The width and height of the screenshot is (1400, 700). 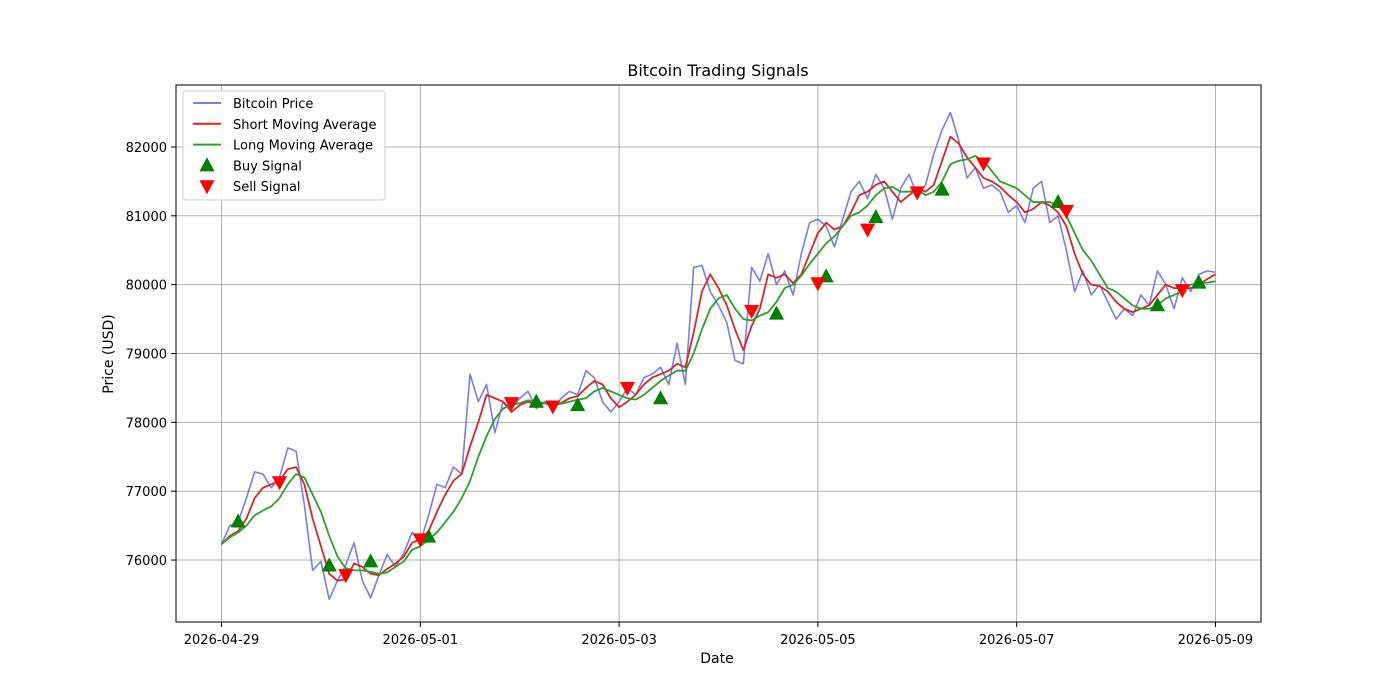 I want to click on x-tick-label: 2026-05-05, so click(x=818, y=640).